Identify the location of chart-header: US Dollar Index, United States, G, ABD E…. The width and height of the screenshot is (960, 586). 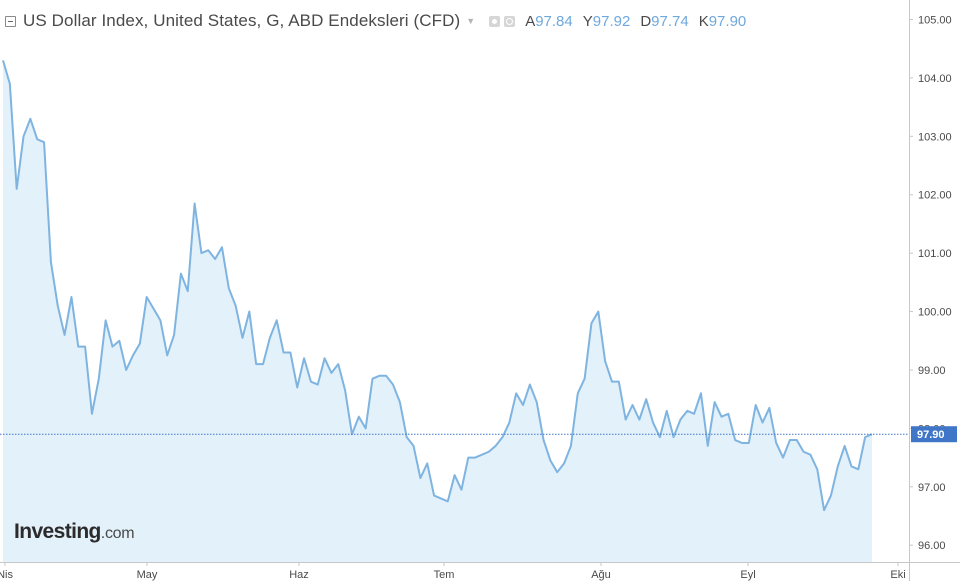
(375, 21).